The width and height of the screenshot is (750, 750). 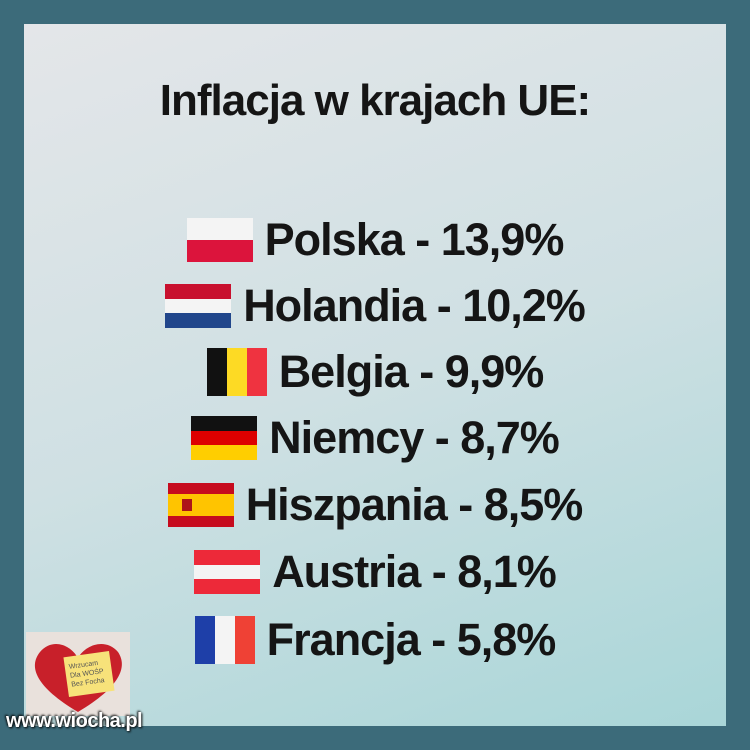 I want to click on heart, so click(x=78, y=678).